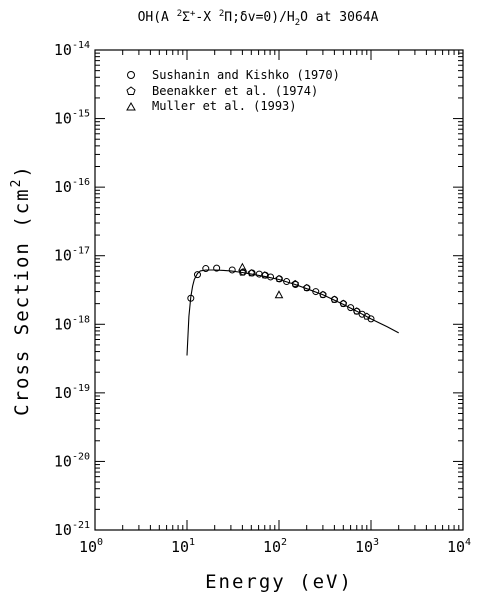 This screenshot has height=597, width=483. I want to click on y-tick-label: 10-21, so click(72, 529).